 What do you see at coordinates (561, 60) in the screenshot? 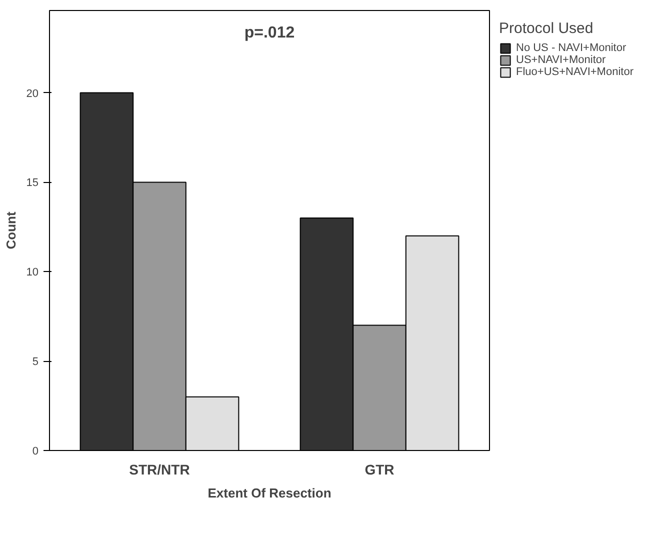
I see `legend-label: US+NAVI+Monitor` at bounding box center [561, 60].